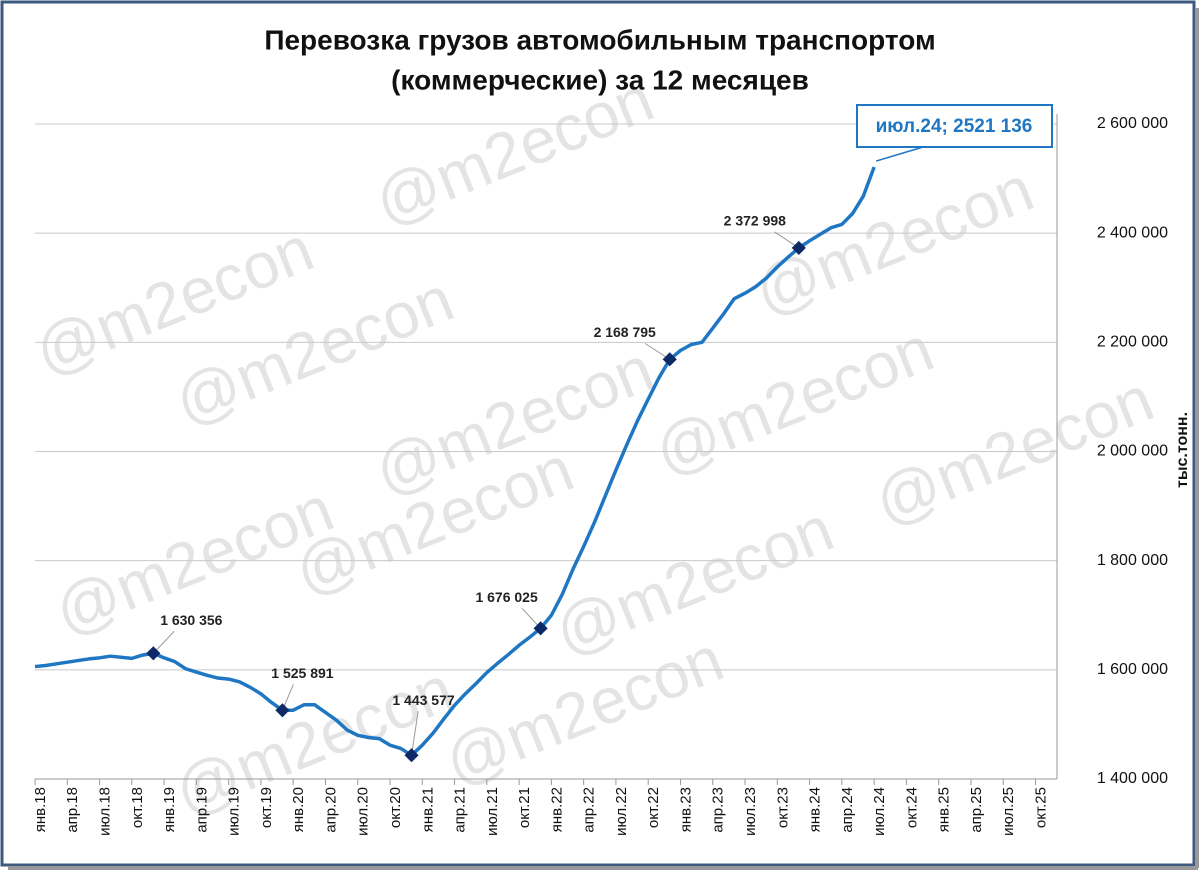 The width and height of the screenshot is (1200, 876). What do you see at coordinates (1132, 342) in the screenshot?
I see `y-tick-label: 2 200 000` at bounding box center [1132, 342].